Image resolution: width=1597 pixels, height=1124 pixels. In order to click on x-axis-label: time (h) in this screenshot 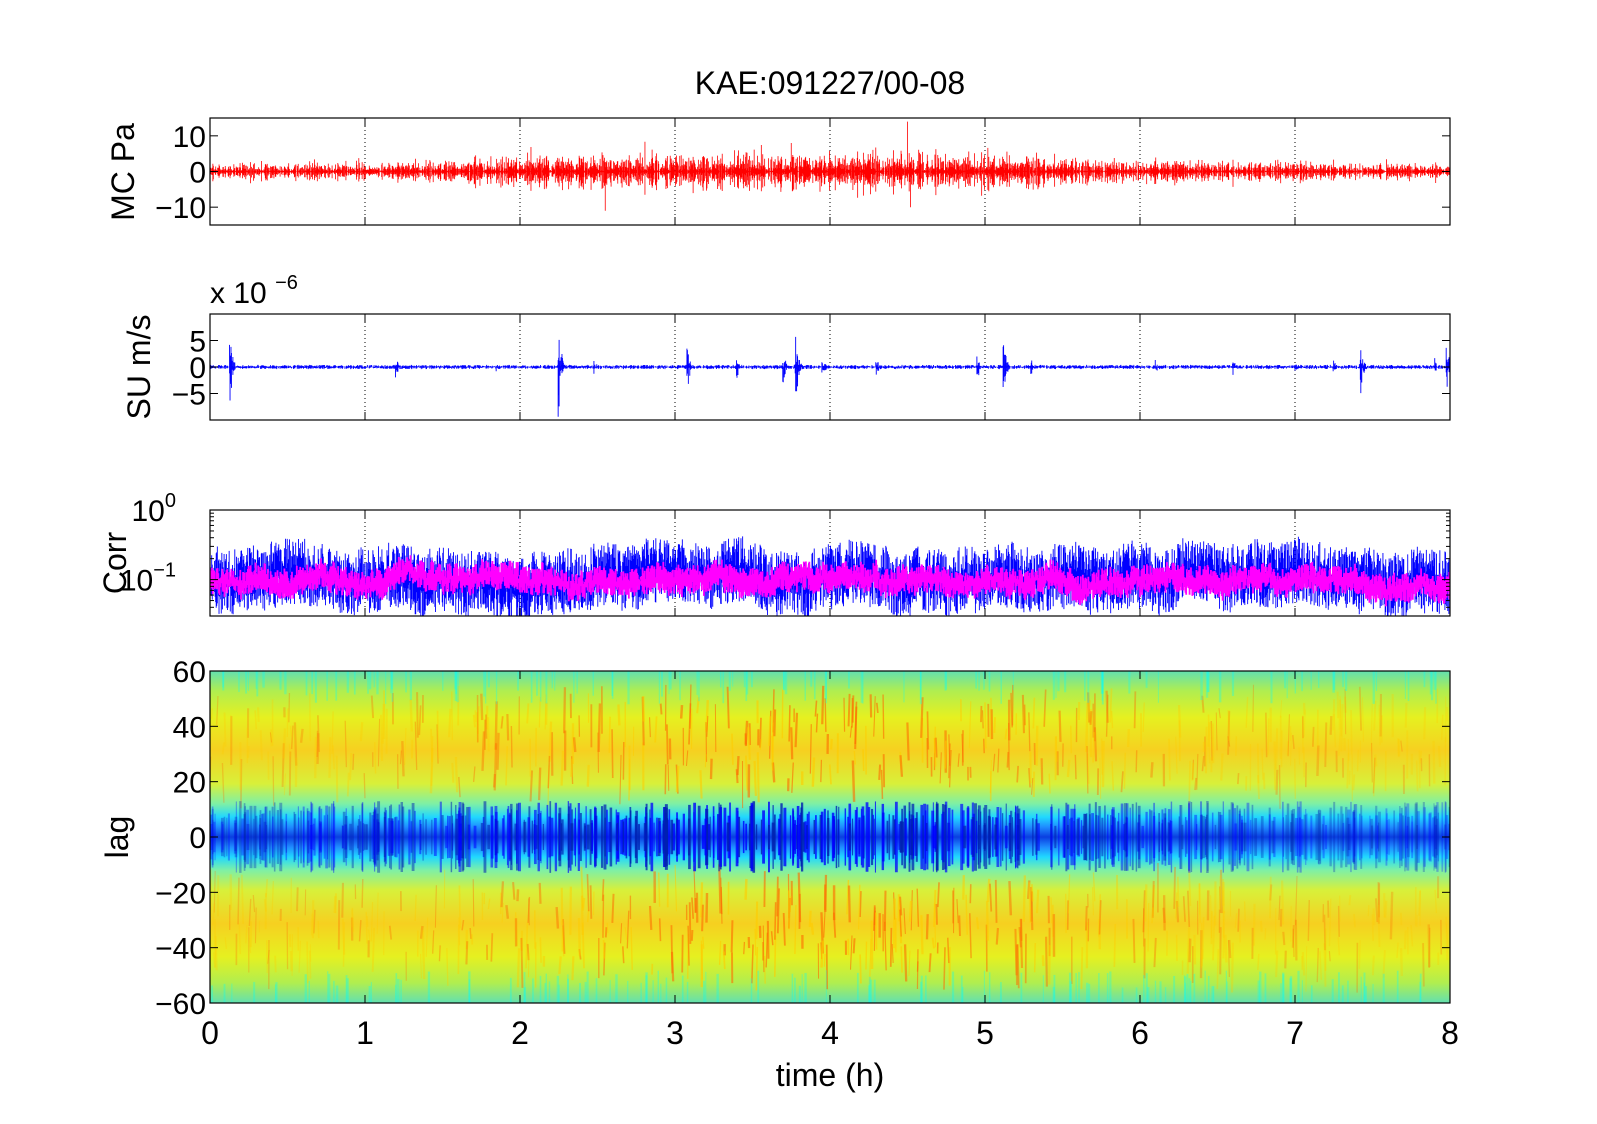, I will do `click(830, 1075)`.